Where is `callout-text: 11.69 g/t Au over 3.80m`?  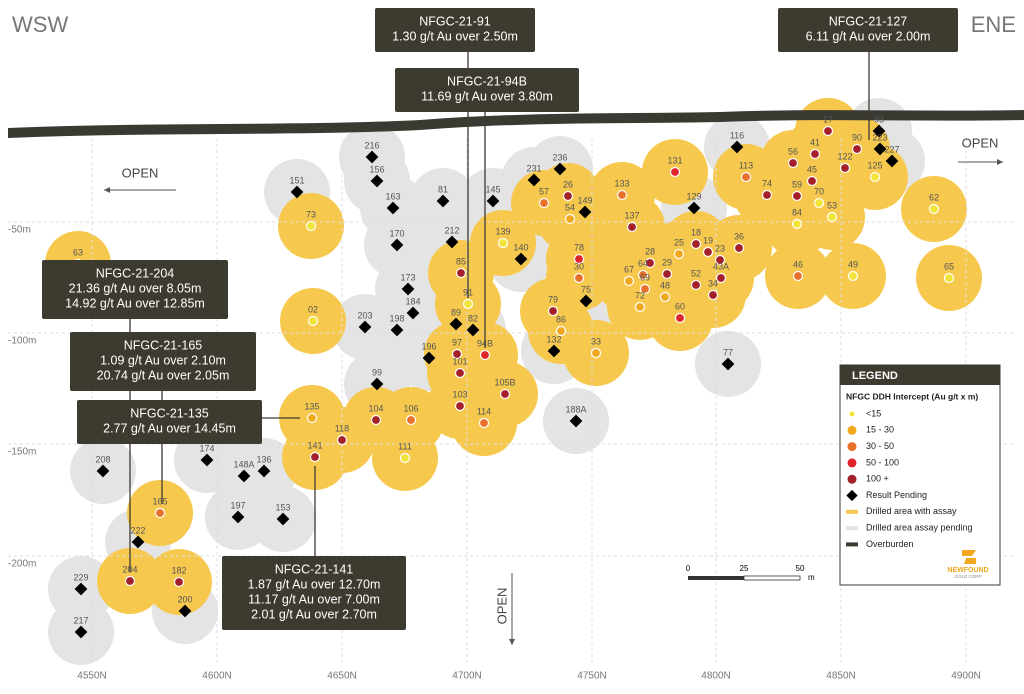 callout-text: 11.69 g/t Au over 3.80m is located at coordinates (487, 96).